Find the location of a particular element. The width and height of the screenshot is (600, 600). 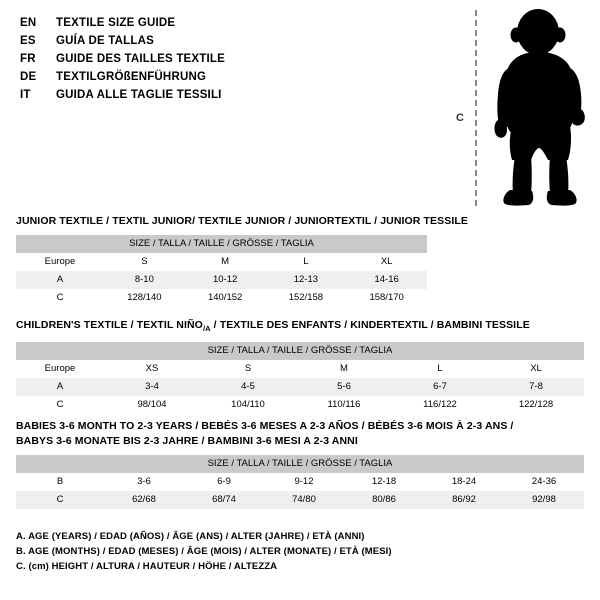

guide-title-es: GUÍA DE TALLAS is located at coordinates (105, 41).